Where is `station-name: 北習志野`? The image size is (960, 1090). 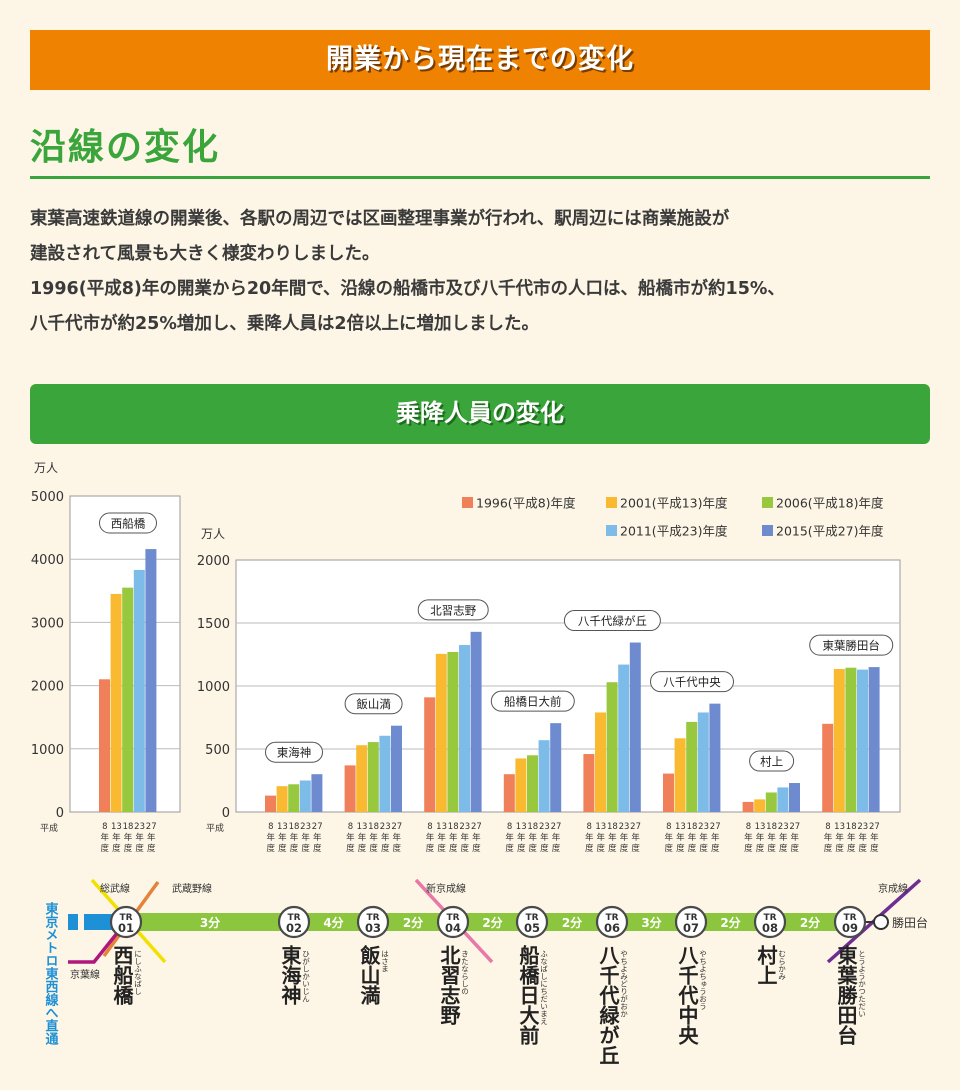
station-name: 北習志野 is located at coordinates (449, 985).